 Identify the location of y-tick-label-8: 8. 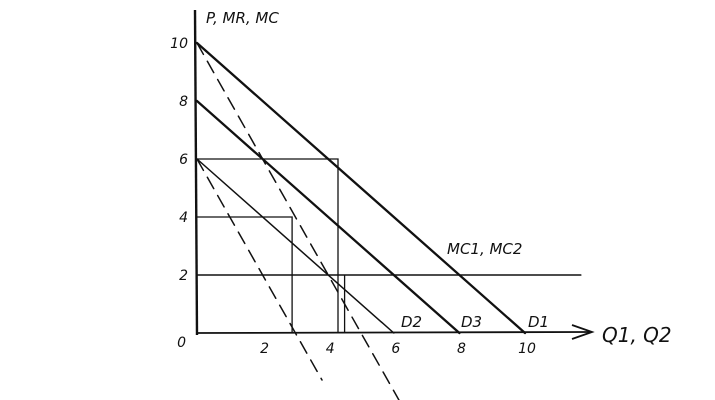
(183, 102).